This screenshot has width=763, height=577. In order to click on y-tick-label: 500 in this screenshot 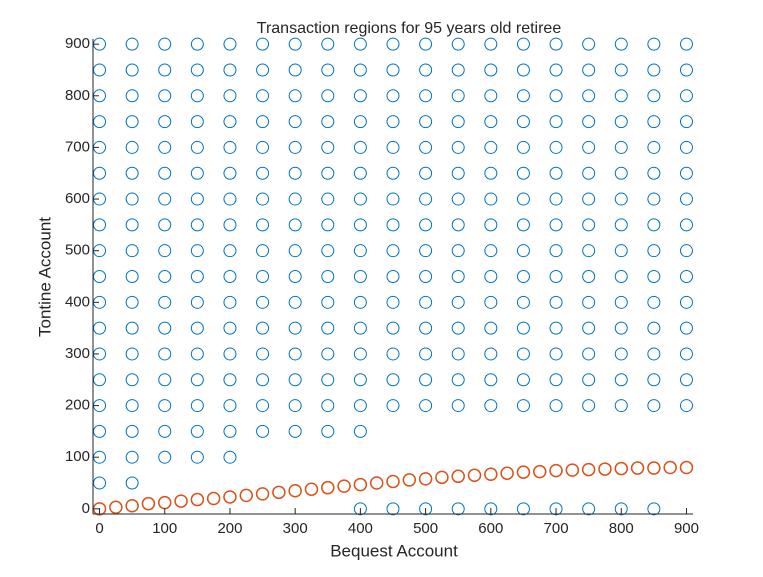, I will do `click(77, 250)`.